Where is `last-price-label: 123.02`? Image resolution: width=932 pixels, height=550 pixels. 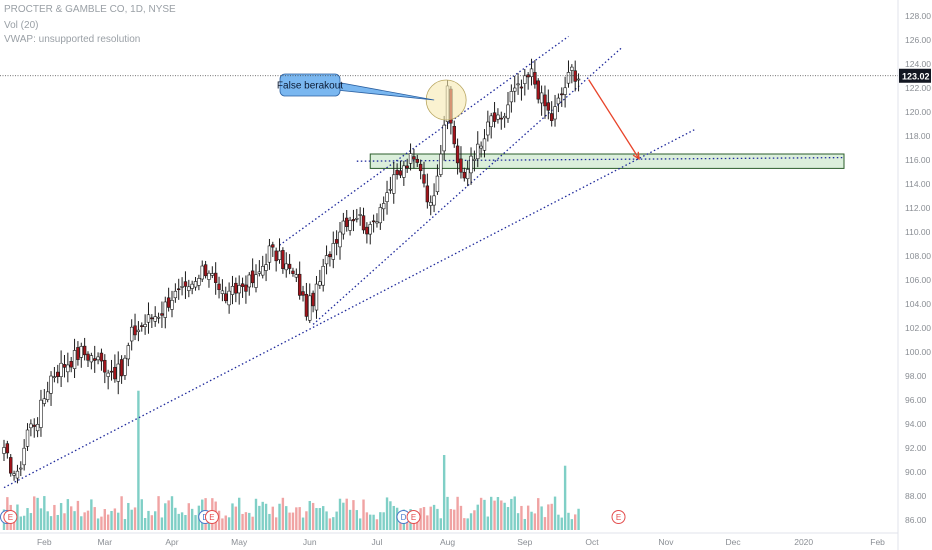
last-price-label: 123.02 is located at coordinates (916, 76).